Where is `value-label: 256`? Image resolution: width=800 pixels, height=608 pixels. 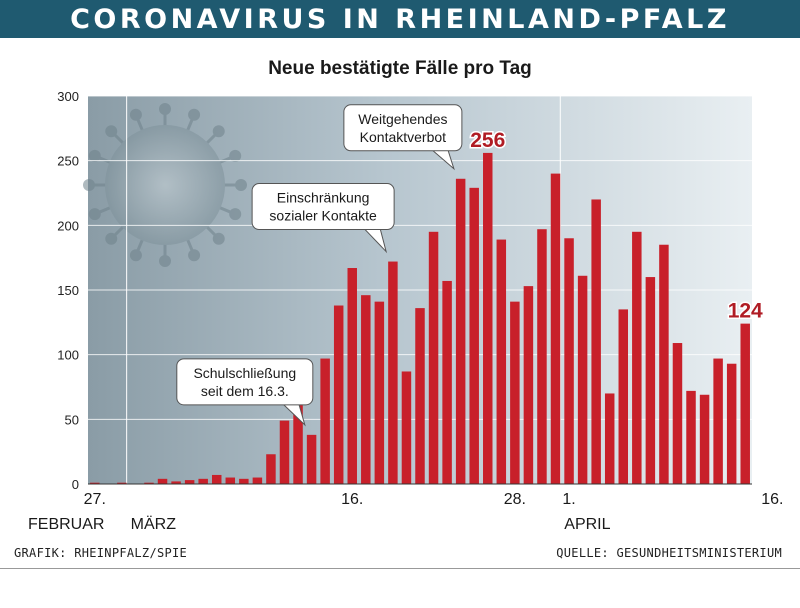
value-label: 256 is located at coordinates (487, 140).